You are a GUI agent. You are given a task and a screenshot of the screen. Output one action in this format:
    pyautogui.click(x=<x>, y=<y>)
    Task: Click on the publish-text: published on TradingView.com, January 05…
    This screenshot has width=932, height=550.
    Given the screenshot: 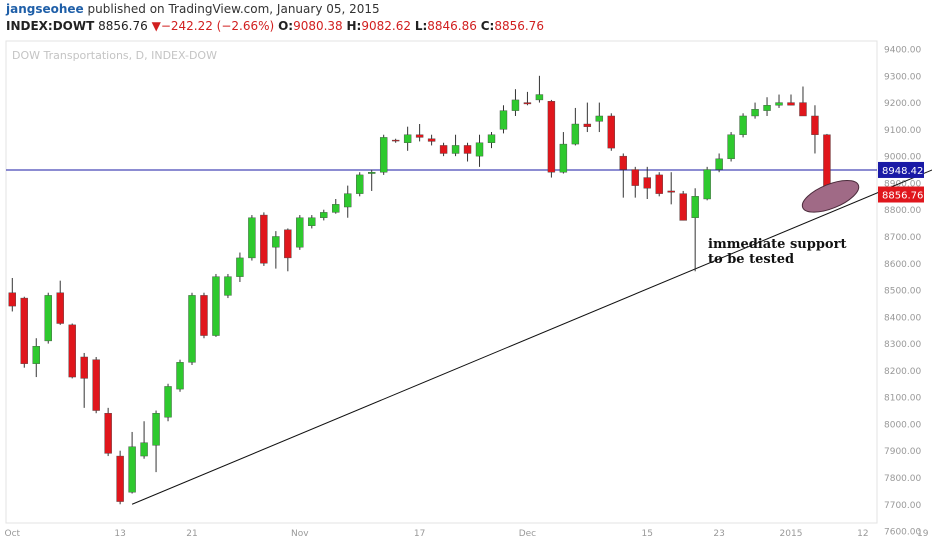 What is the action you would take?
    pyautogui.click(x=231, y=9)
    